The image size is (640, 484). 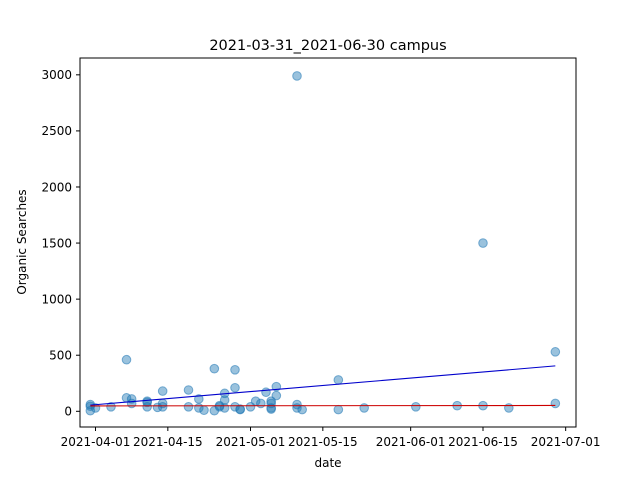 I want to click on x-tick-label: 2021-07-01, so click(x=566, y=442).